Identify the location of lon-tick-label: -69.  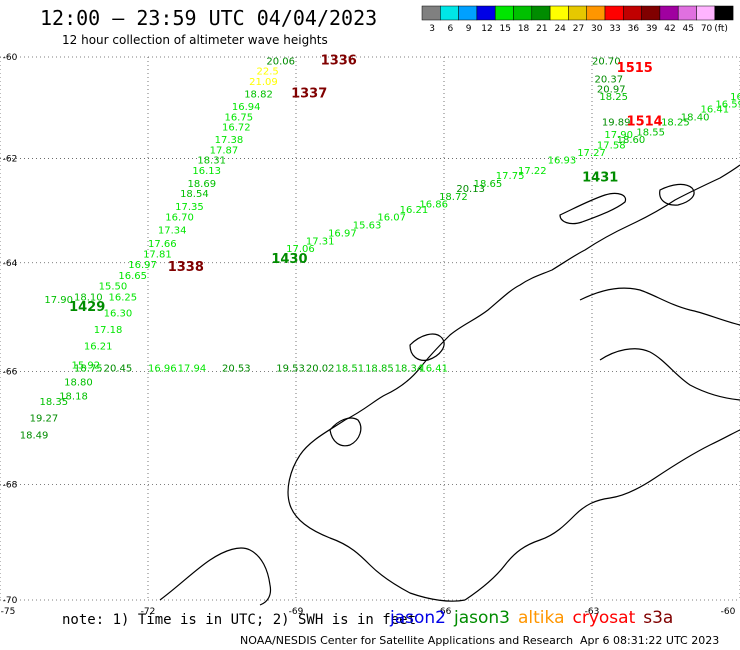
(296, 612).